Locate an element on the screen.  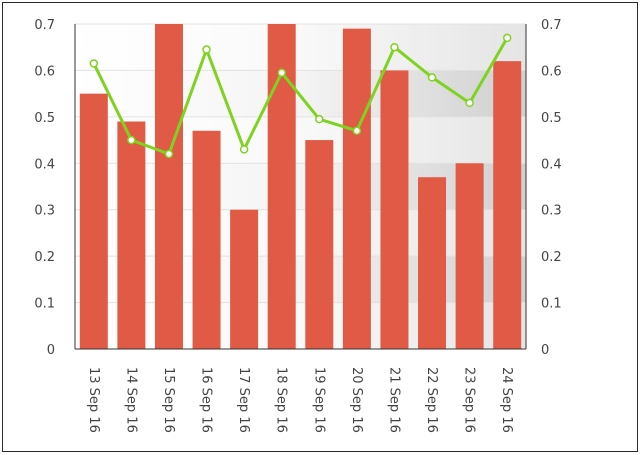
y2-tick-label: 0.7 is located at coordinates (551, 25).